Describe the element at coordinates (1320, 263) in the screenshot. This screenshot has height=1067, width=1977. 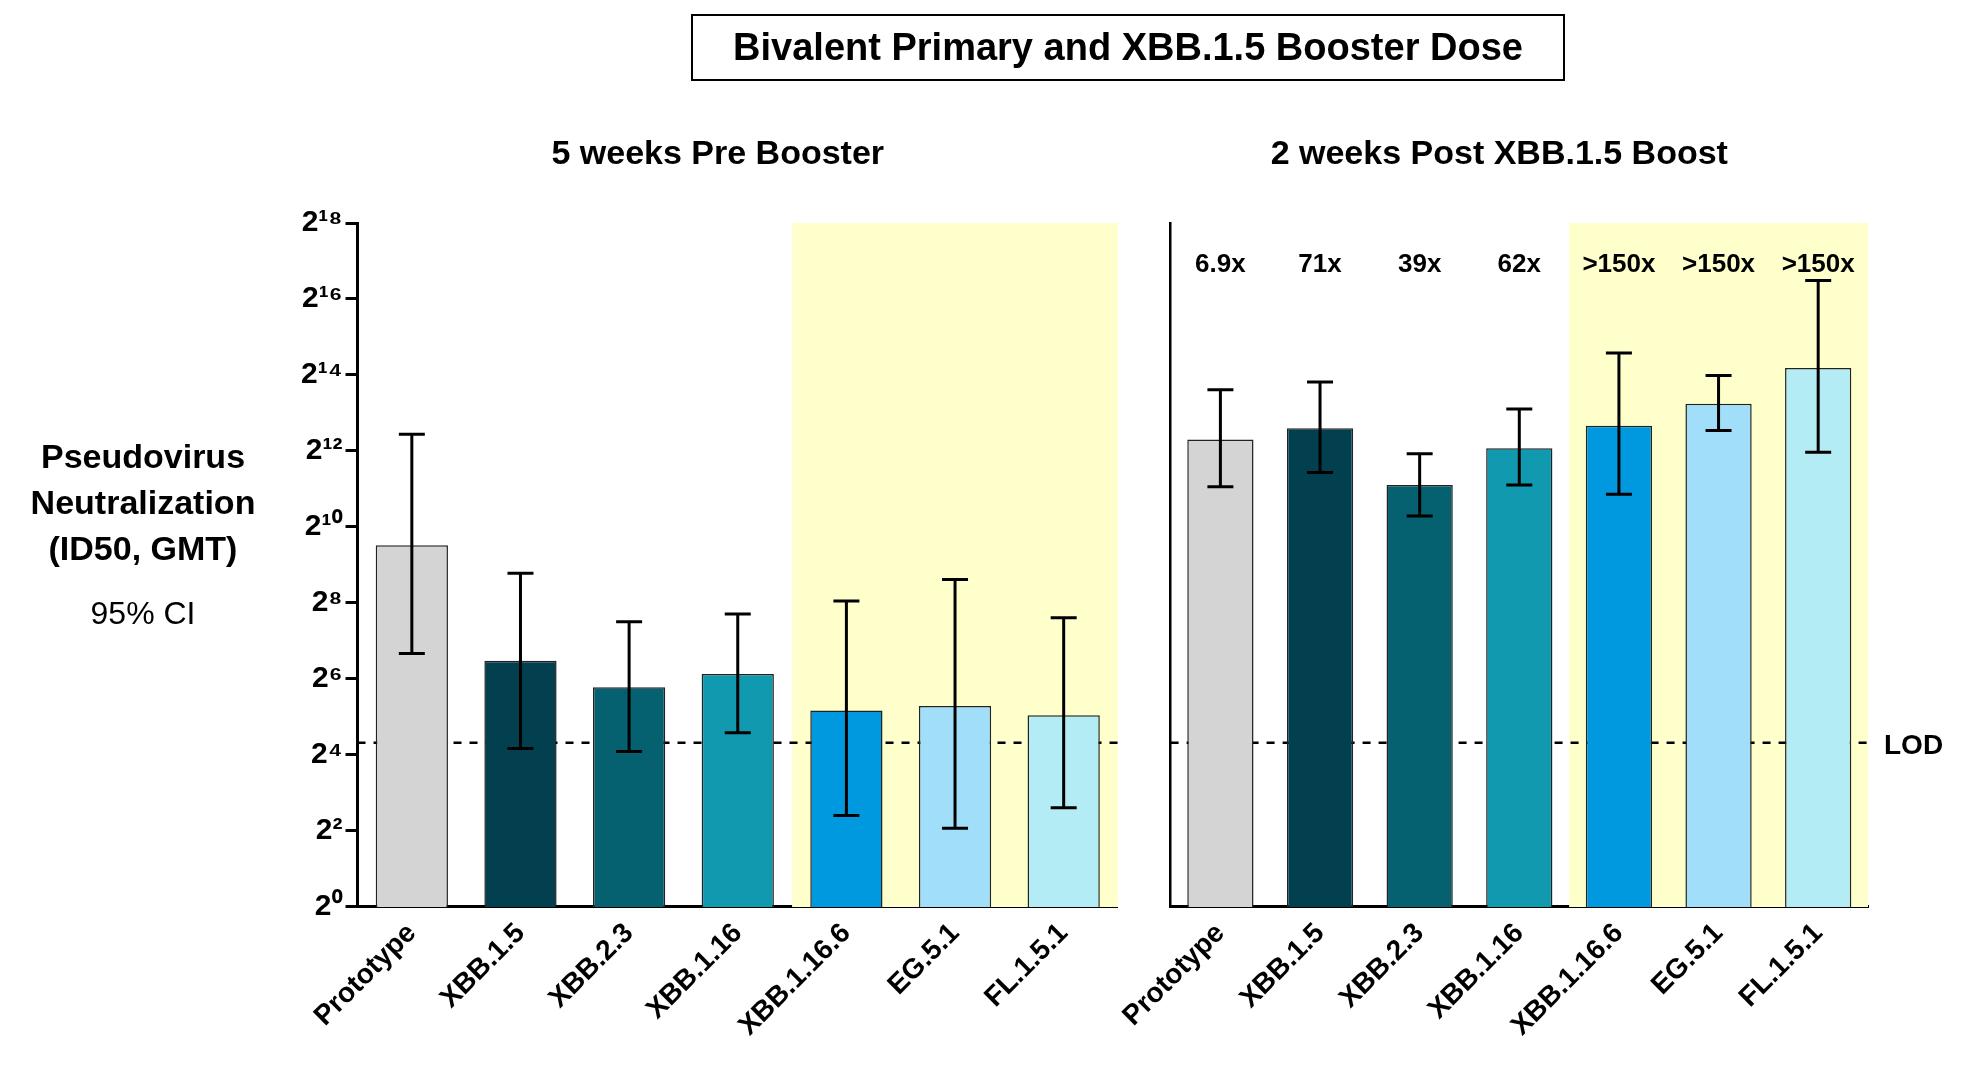
I see `annotation: 71x` at that location.